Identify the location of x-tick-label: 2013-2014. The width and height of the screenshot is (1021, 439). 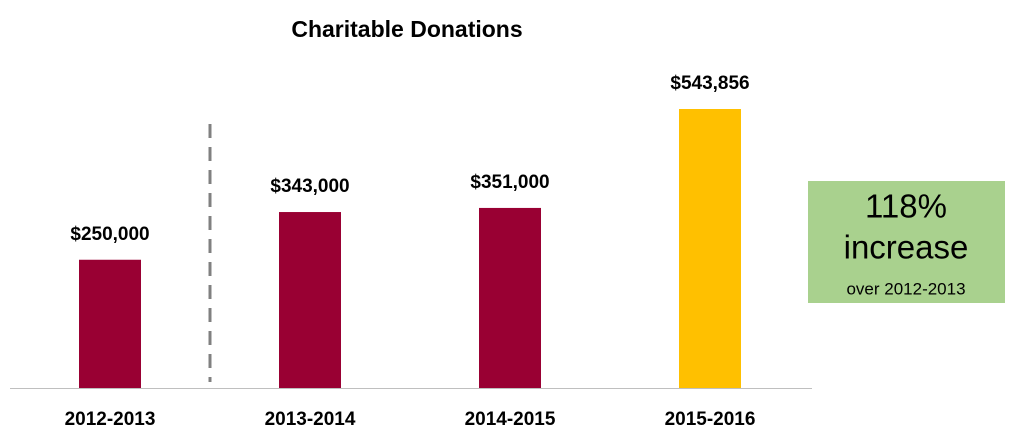
(310, 419).